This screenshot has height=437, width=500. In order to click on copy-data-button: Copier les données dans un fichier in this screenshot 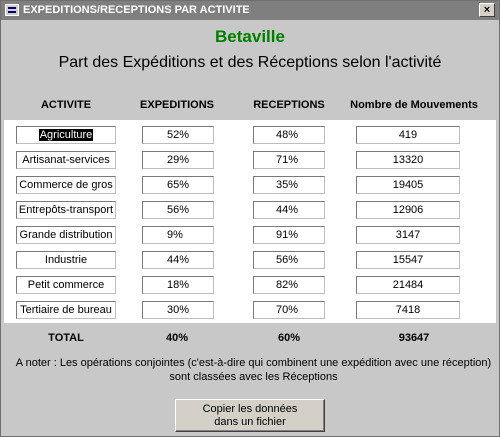, I will do `click(250, 415)`.